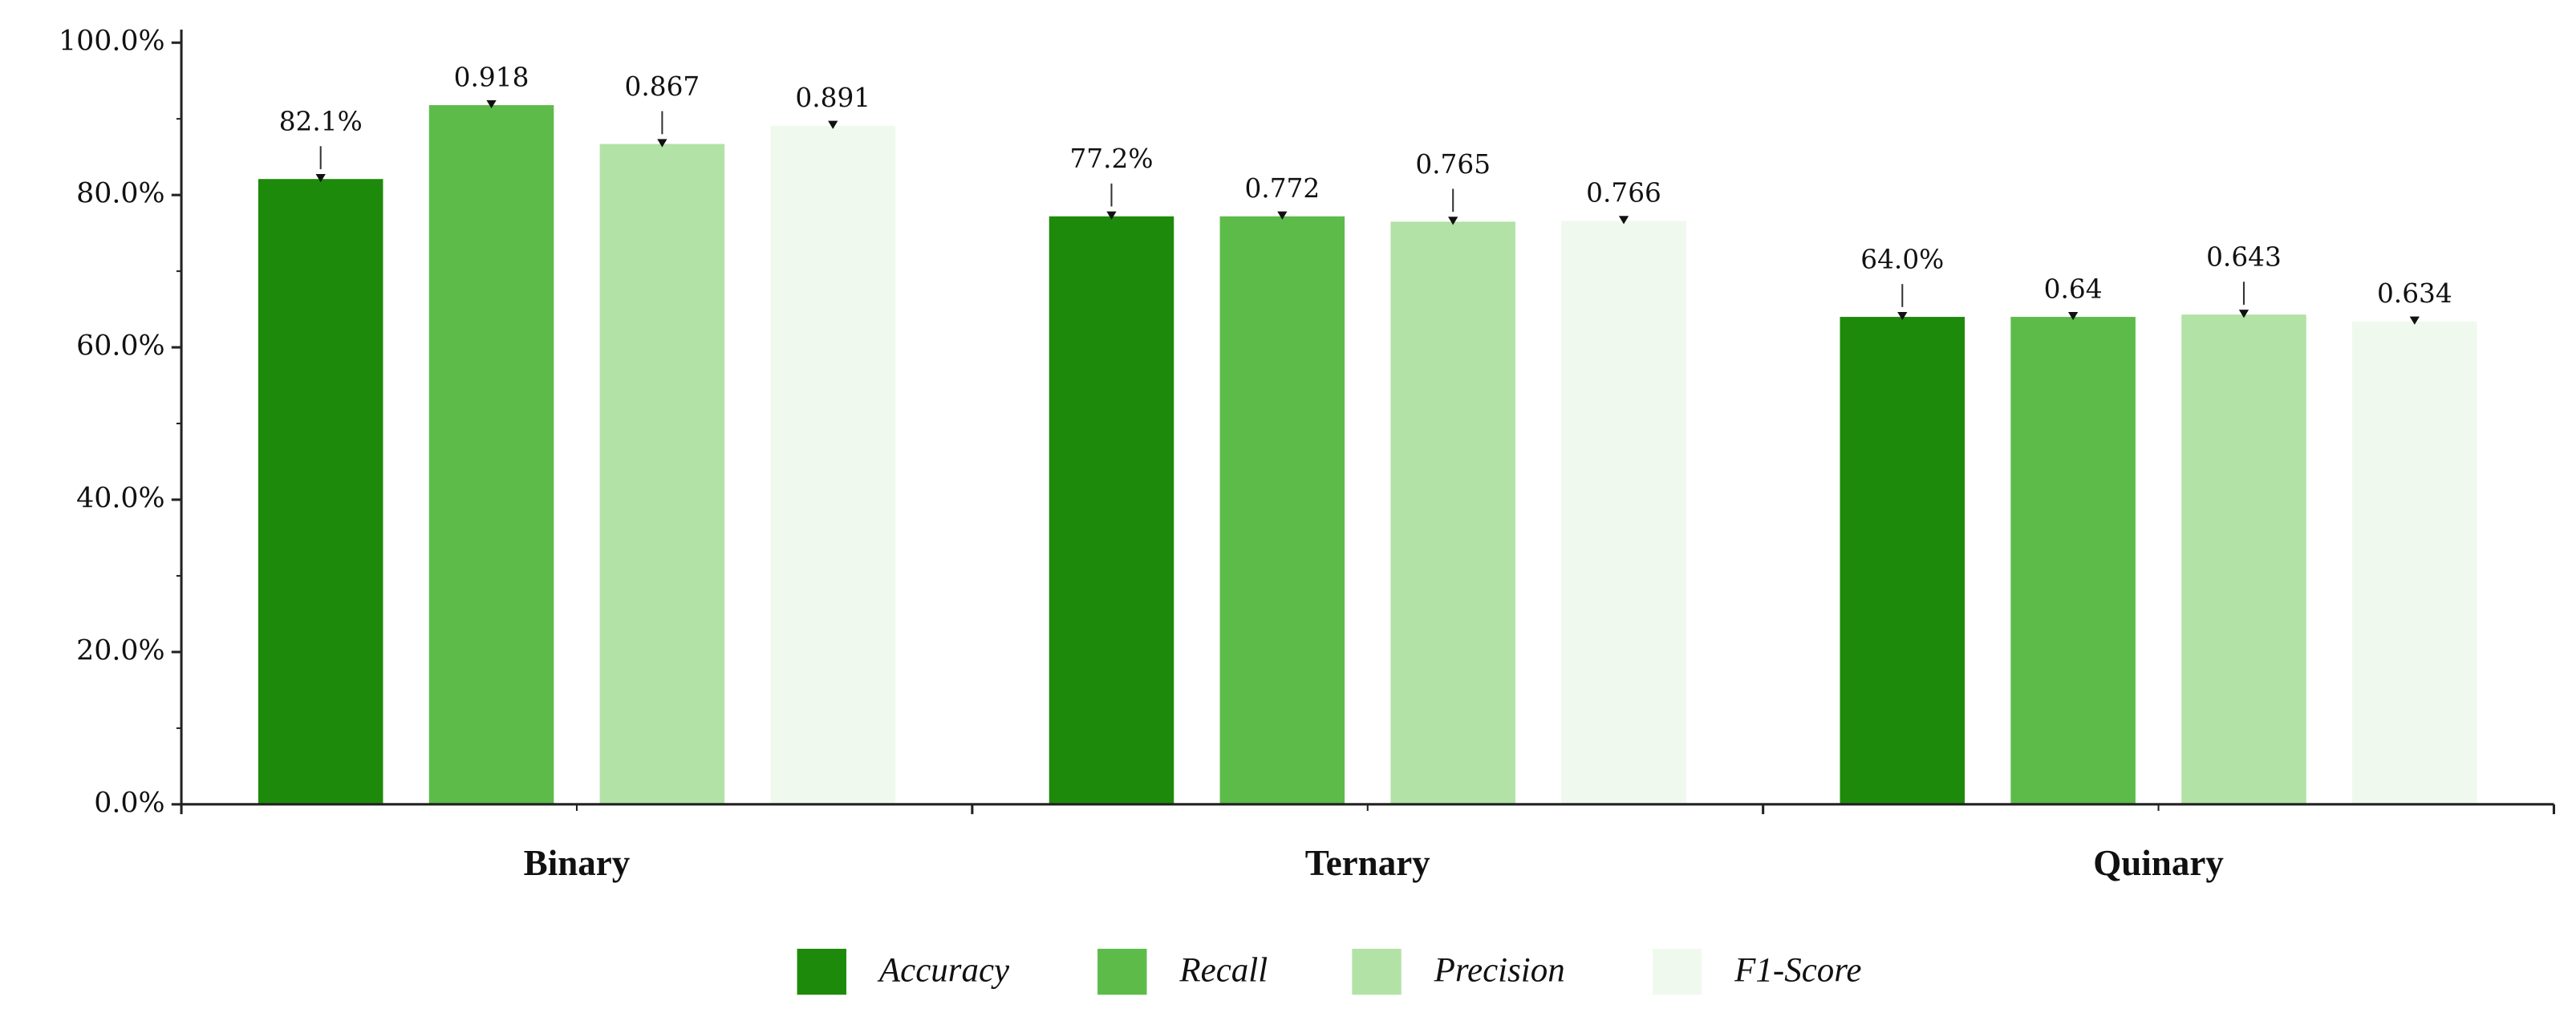 Image resolution: width=2576 pixels, height=1021 pixels. Describe the element at coordinates (832, 98) in the screenshot. I see `value-label: 0.891` at that location.